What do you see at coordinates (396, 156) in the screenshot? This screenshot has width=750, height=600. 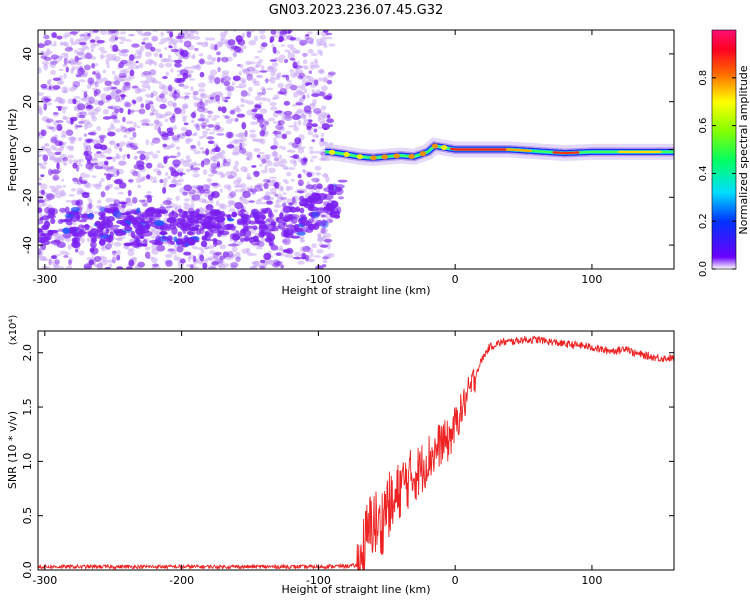 I see `signal-knot` at bounding box center [396, 156].